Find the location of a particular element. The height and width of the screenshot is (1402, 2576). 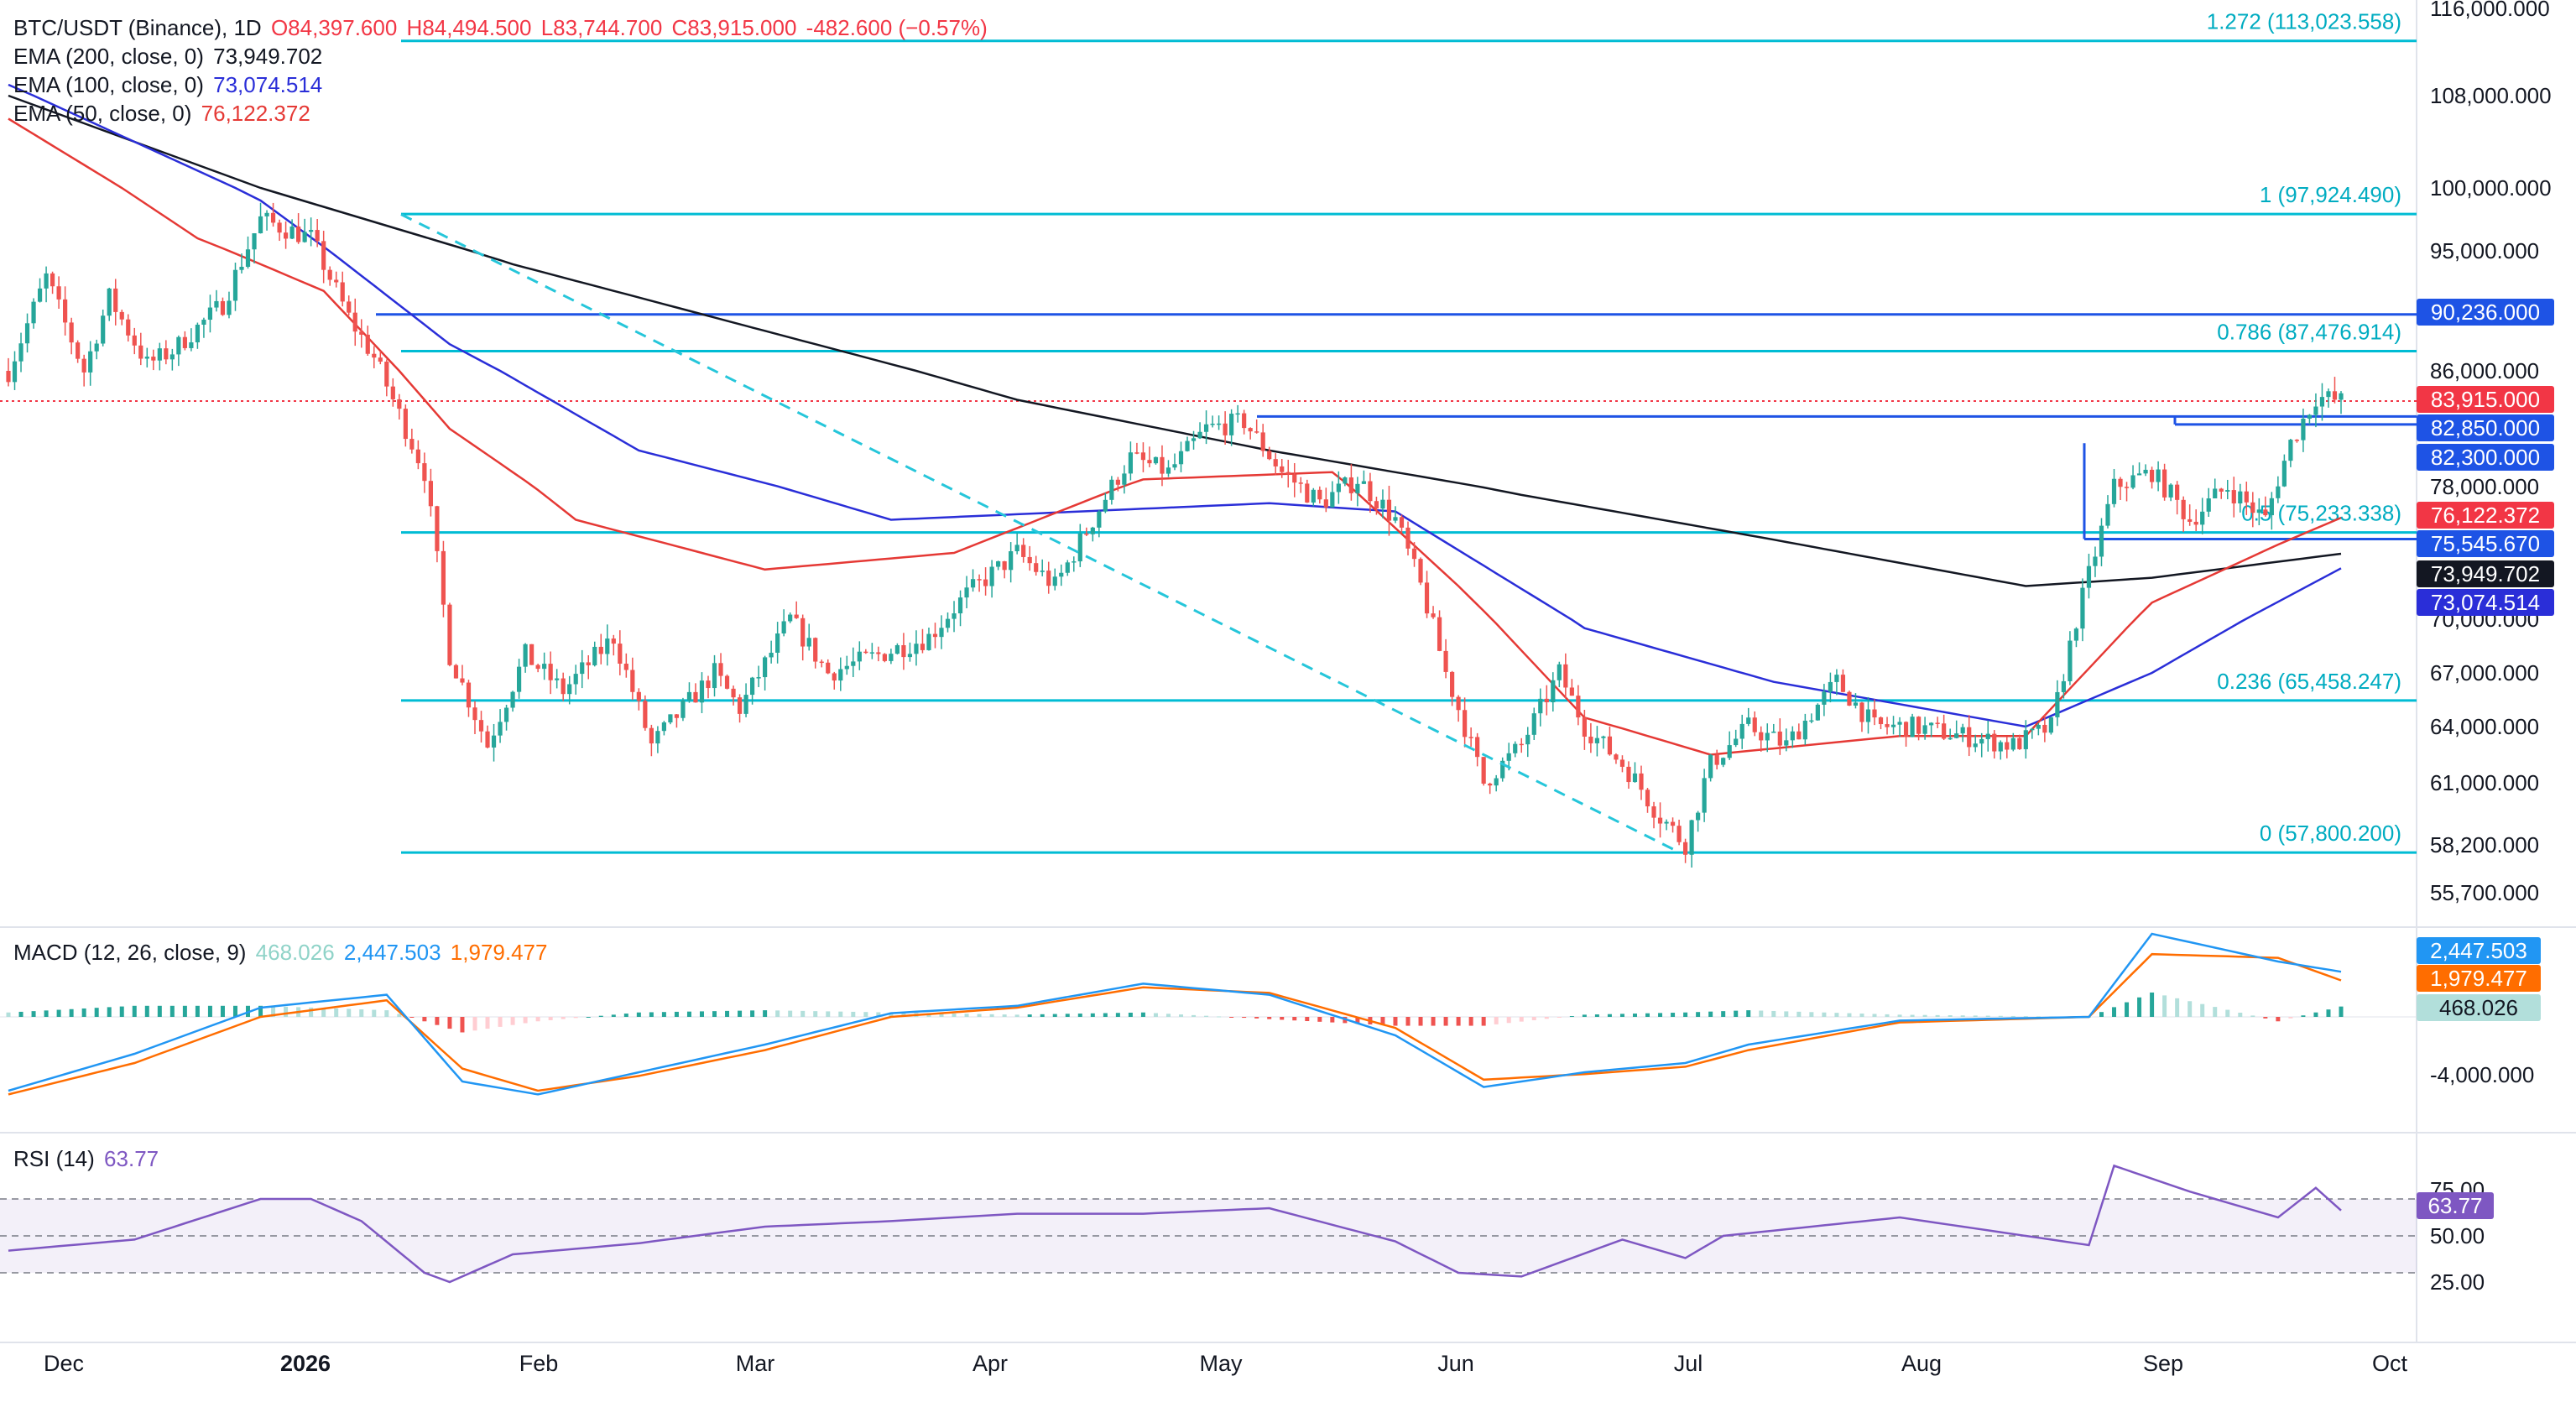

price-tag: 82,850.000 is located at coordinates (2485, 427).